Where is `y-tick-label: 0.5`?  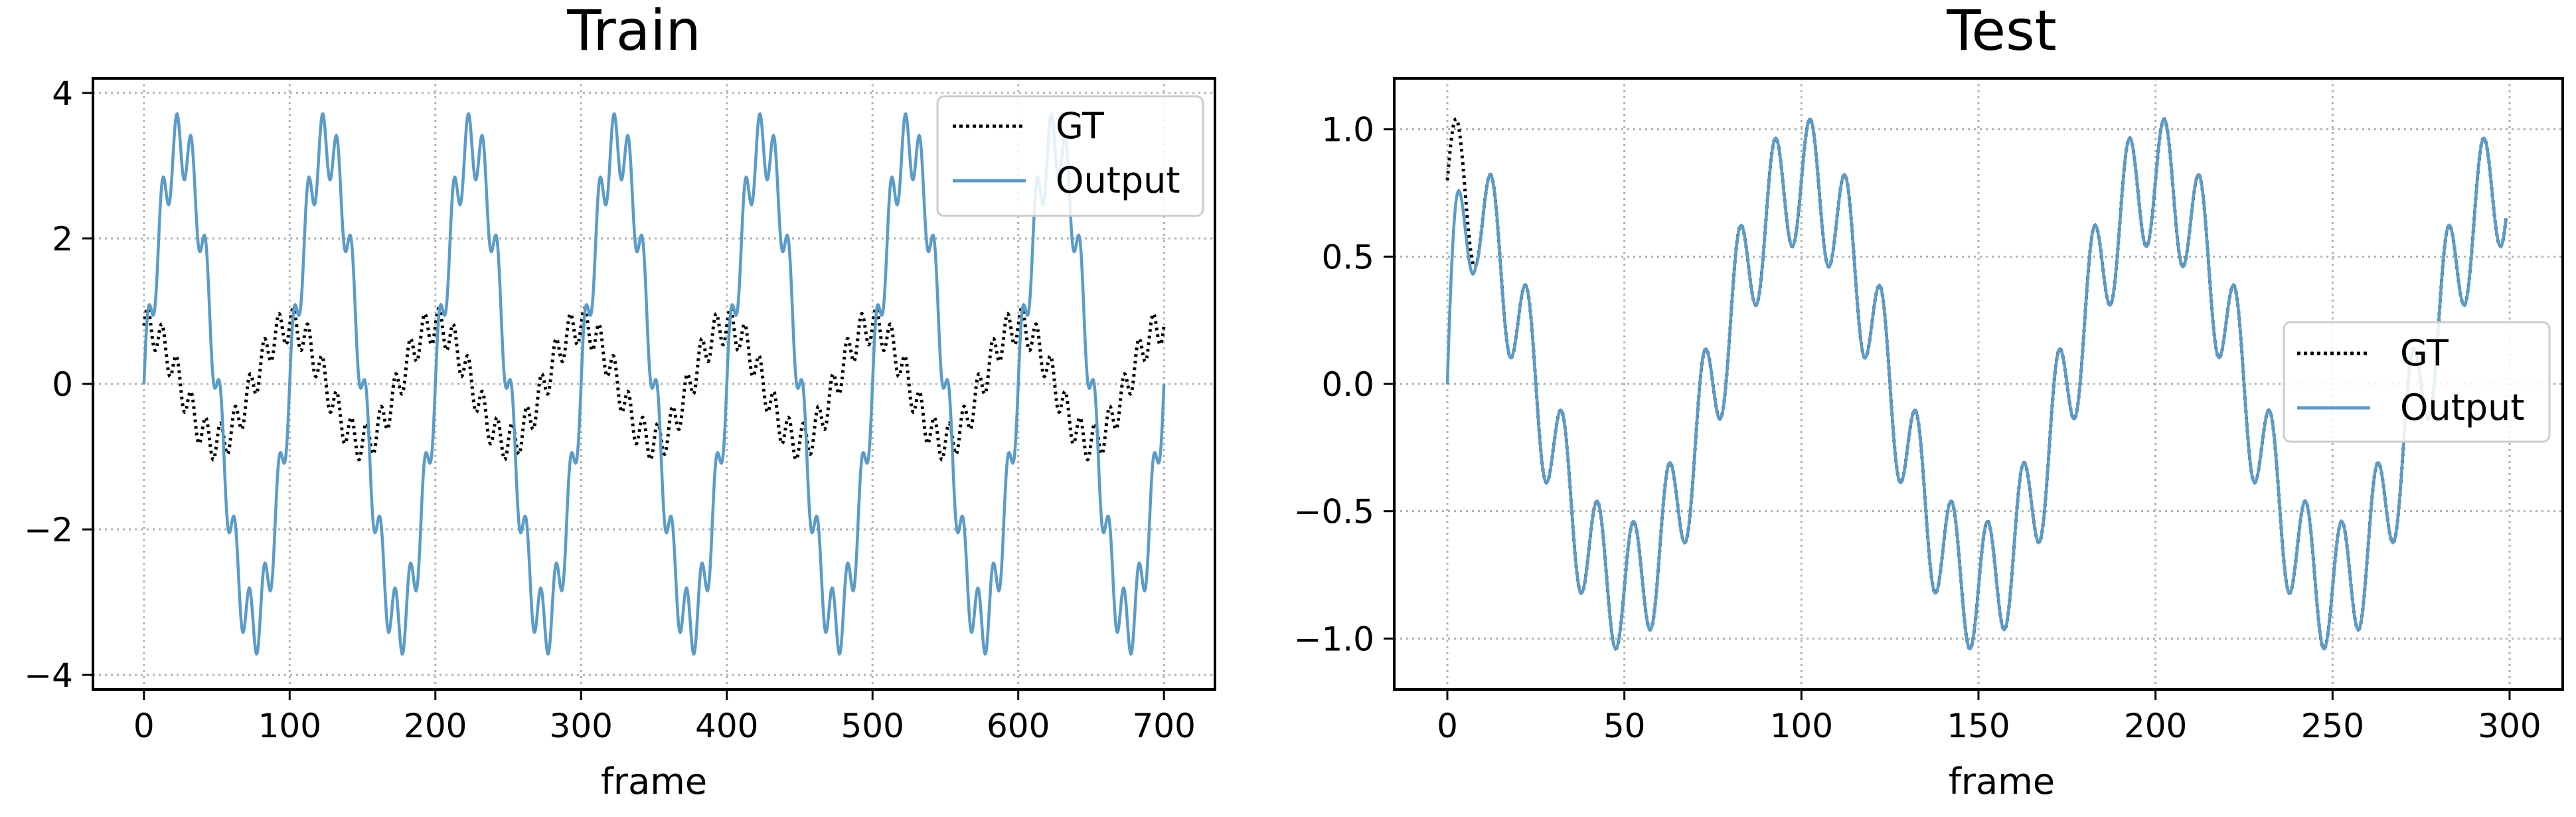 y-tick-label: 0.5 is located at coordinates (1347, 257).